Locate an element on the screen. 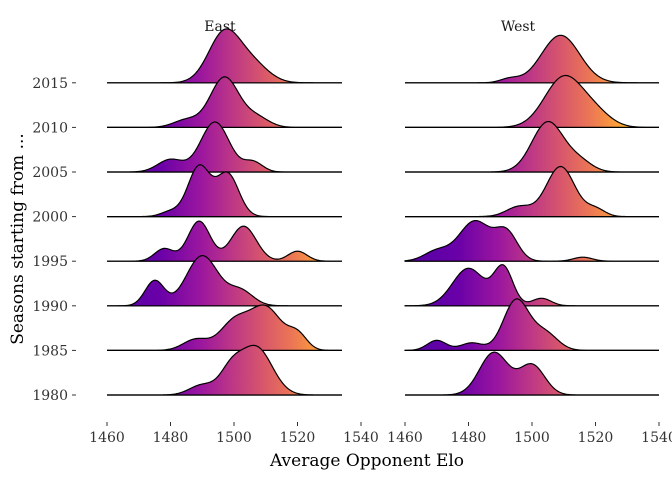 This screenshot has height=480, width=672. ridge-west-2000 is located at coordinates (532, 191).